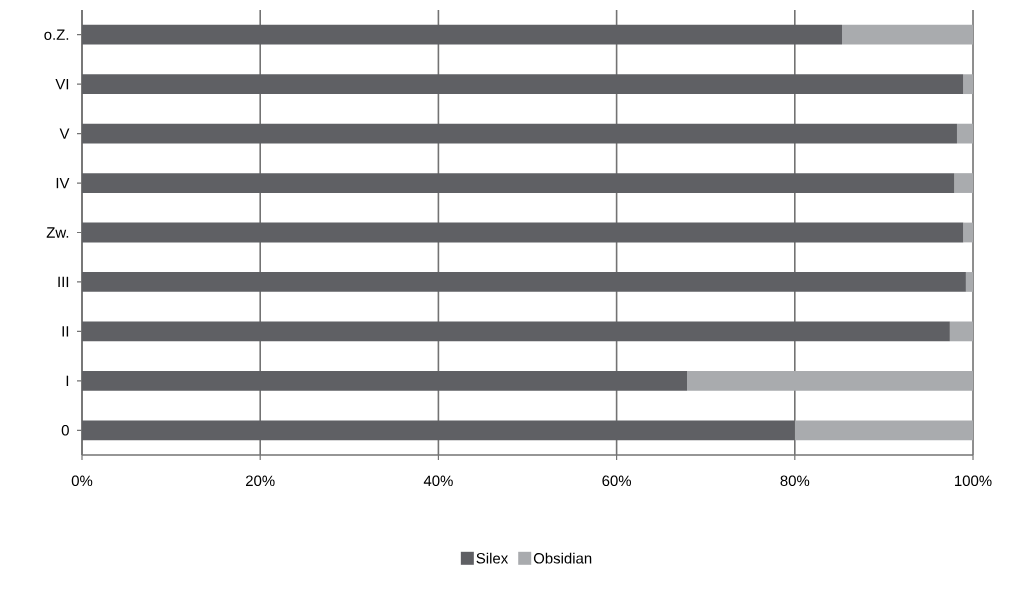 The height and width of the screenshot is (590, 1012). Describe the element at coordinates (65, 430) in the screenshot. I see `y-tick-label: 0` at that location.